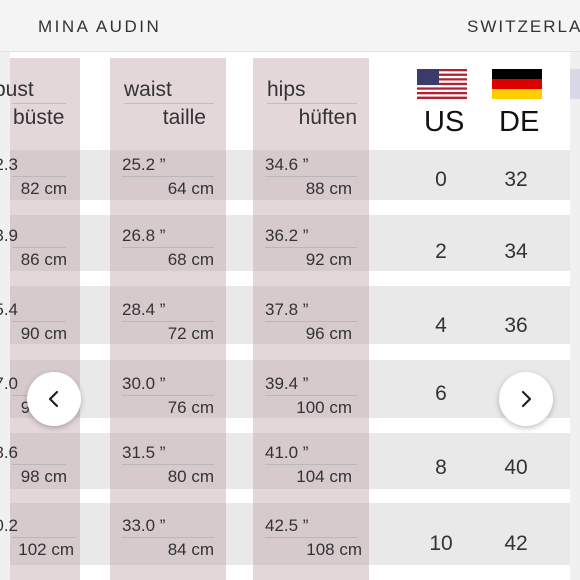 Image resolution: width=580 pixels, height=580 pixels. Describe the element at coordinates (9, 452) in the screenshot. I see `bust-inch-value: 38.6 ”` at that location.